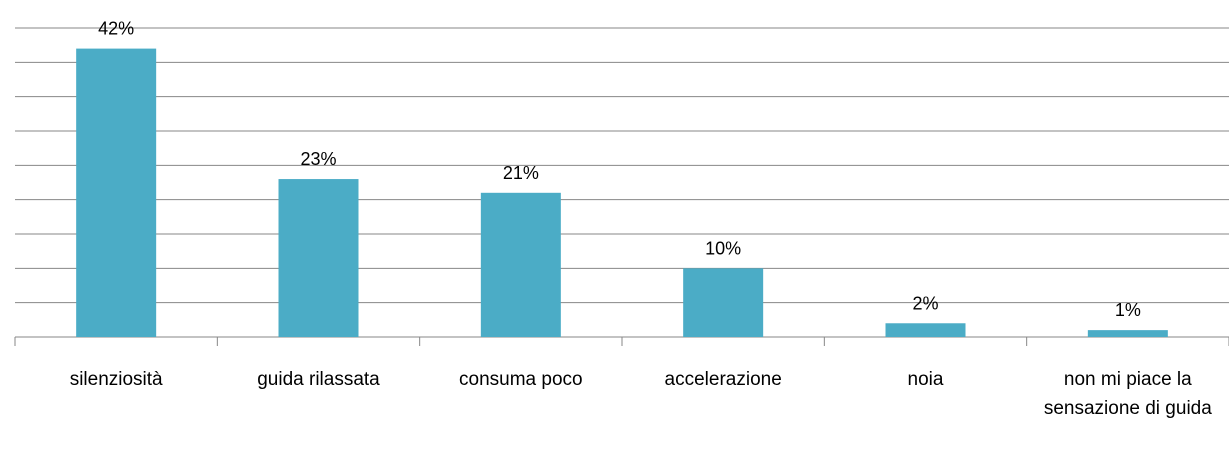  What do you see at coordinates (521, 173) in the screenshot?
I see `data-label: 21%` at bounding box center [521, 173].